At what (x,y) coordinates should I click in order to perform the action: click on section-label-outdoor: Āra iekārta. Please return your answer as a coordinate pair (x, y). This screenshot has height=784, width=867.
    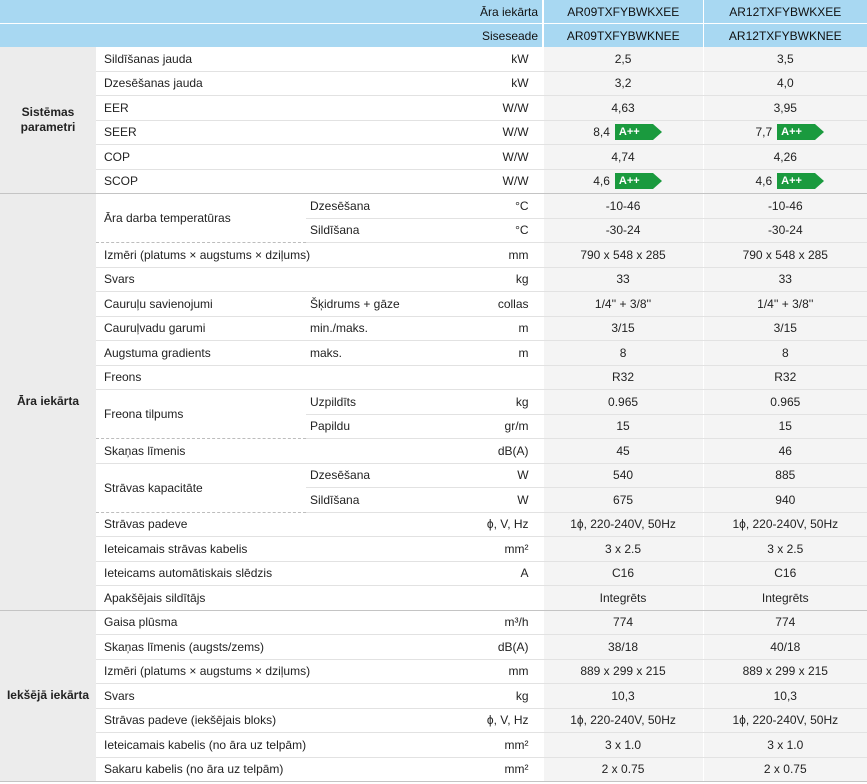
    Looking at the image, I should click on (48, 402).